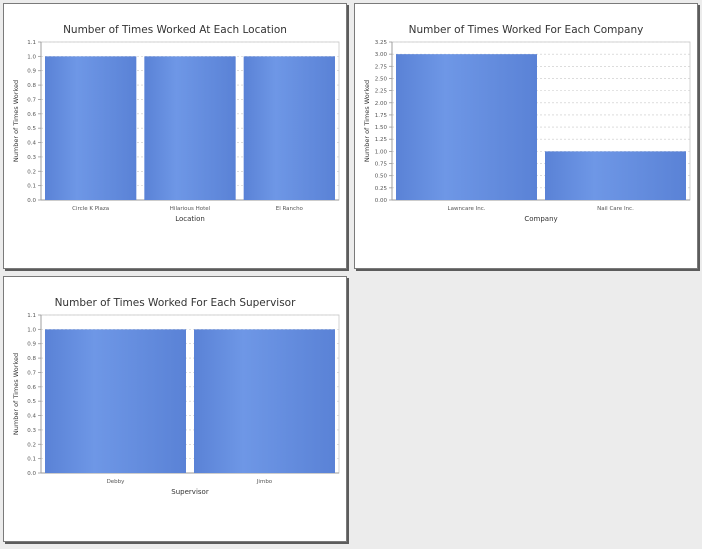  I want to click on company-bar-nail-care-inc, so click(615, 175).